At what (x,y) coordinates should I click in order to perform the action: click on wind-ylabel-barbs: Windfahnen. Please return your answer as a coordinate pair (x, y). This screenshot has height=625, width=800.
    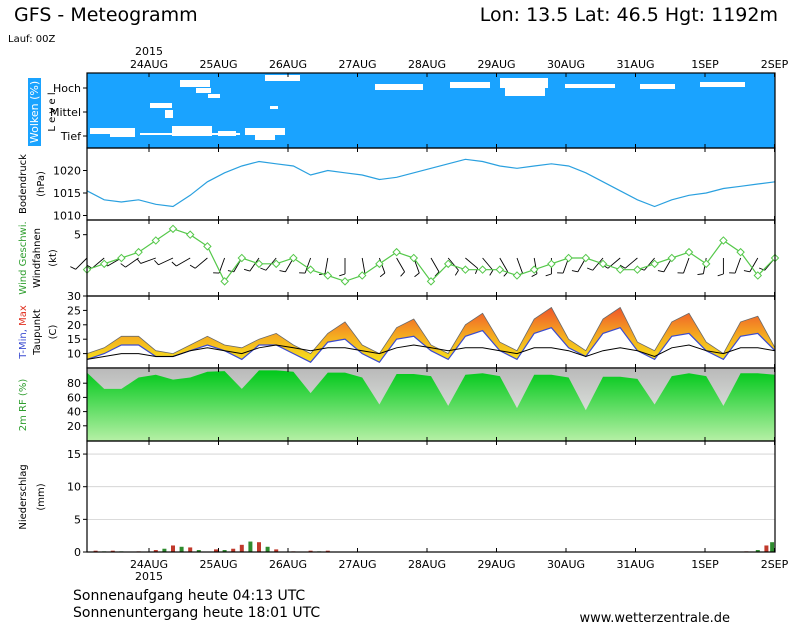
    Looking at the image, I should click on (37, 258).